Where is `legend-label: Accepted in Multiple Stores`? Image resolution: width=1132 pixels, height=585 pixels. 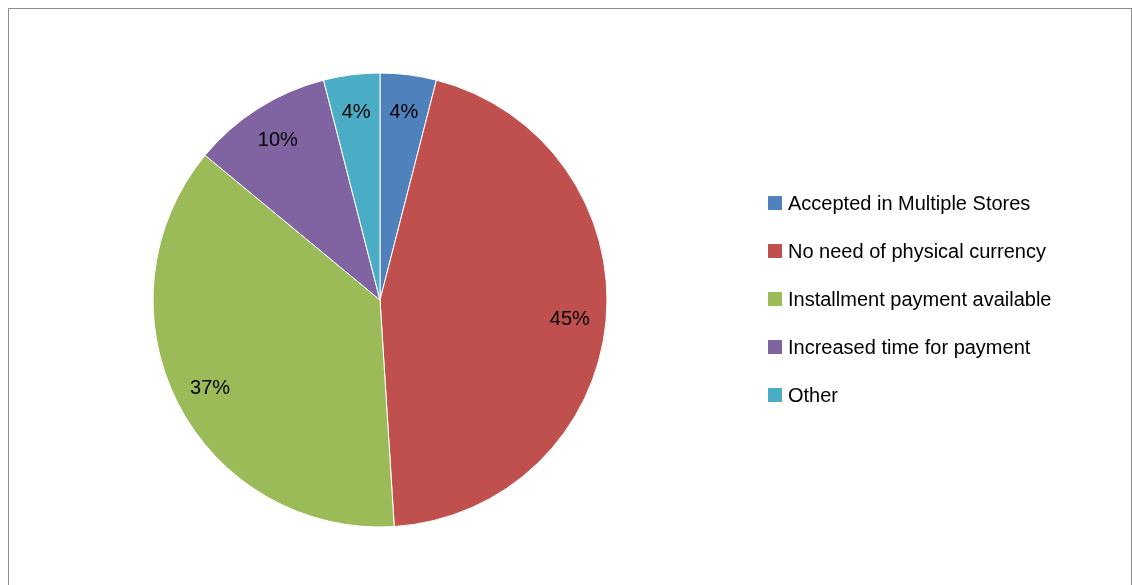
legend-label: Accepted in Multiple Stores is located at coordinates (909, 203).